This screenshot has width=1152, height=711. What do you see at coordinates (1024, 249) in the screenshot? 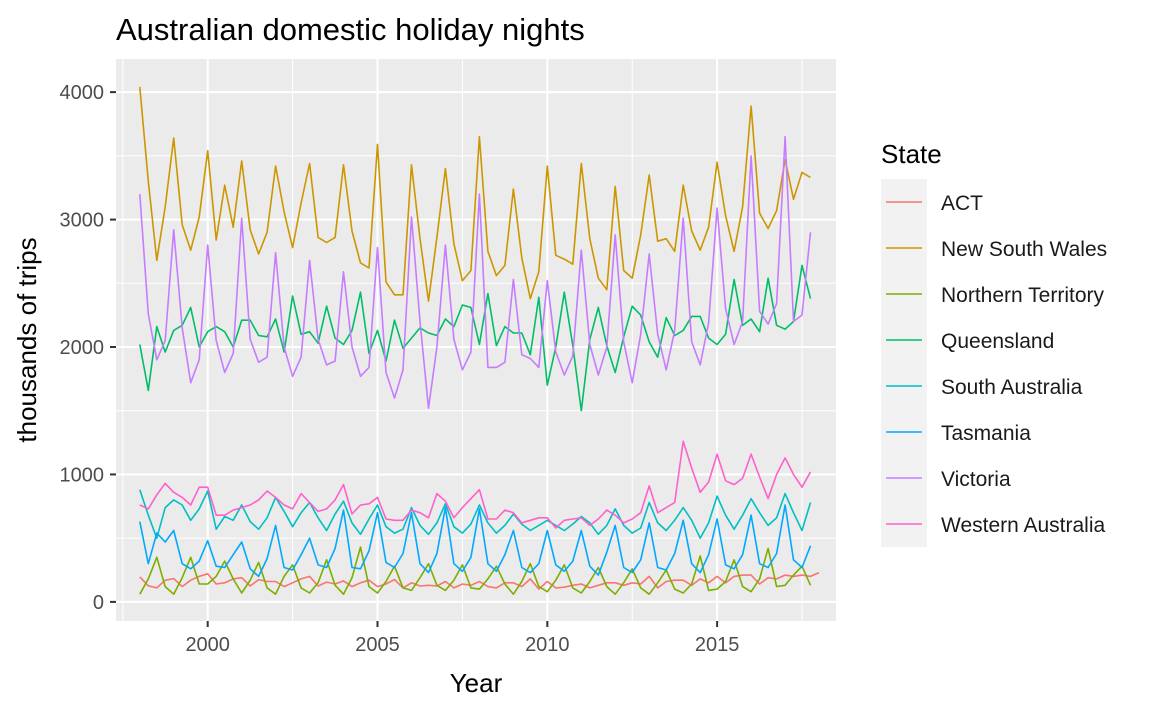
I see `legend-label-new-south-wales: New South Wales` at bounding box center [1024, 249].